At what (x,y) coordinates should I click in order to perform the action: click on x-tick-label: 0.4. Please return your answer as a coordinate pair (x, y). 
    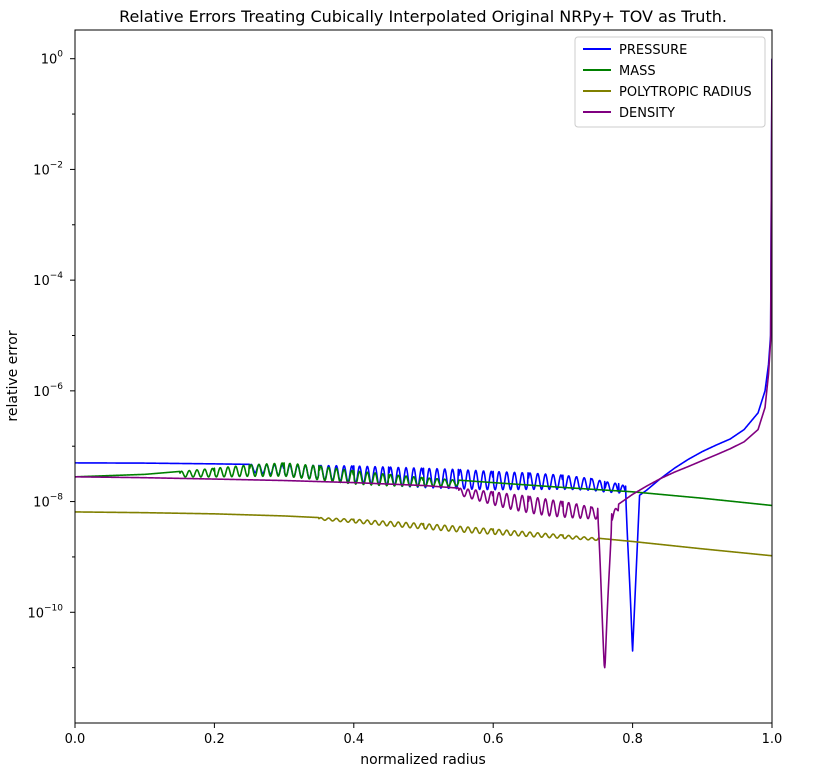
    Looking at the image, I should click on (353, 739).